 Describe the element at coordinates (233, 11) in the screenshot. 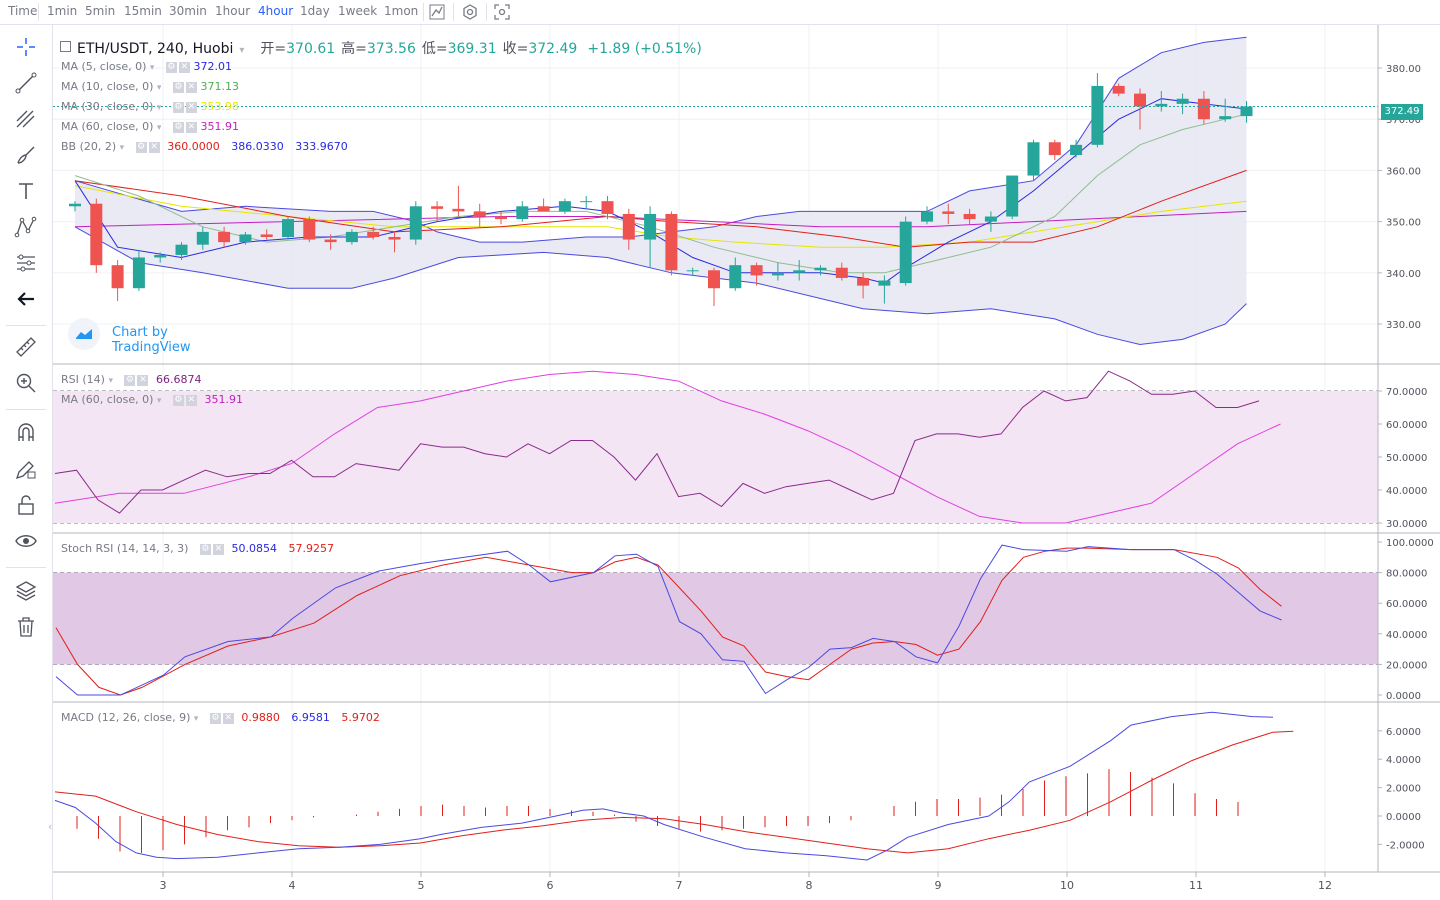

I see `interval-1hour: 1hour` at that location.